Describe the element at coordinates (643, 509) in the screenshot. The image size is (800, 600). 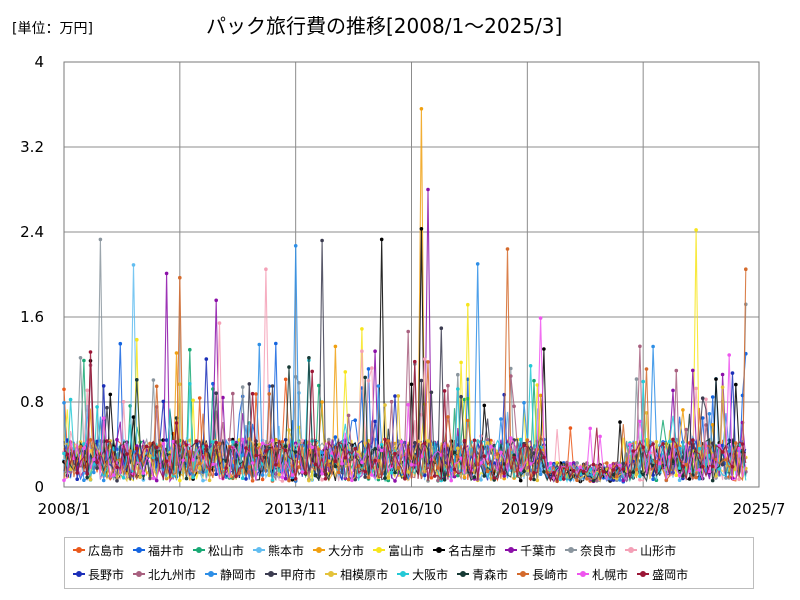
I see `x-tick-label: 2022/8` at that location.